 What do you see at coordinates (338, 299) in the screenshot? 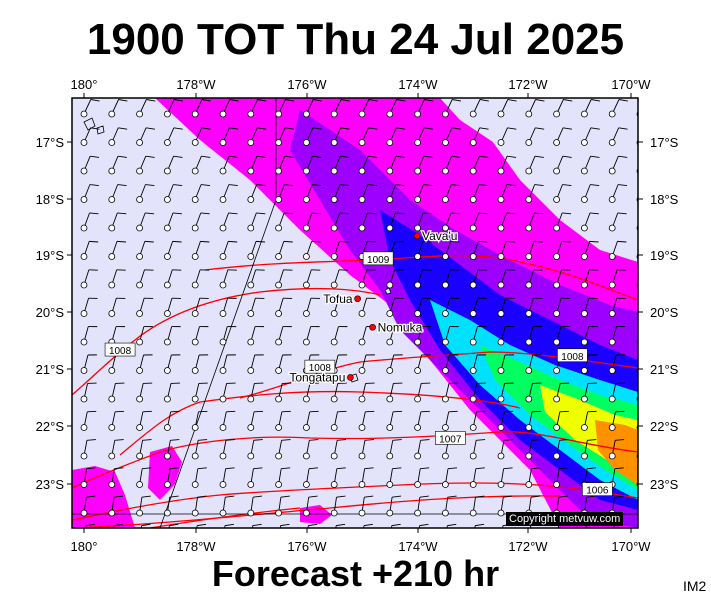
I see `place-name: Tofua` at bounding box center [338, 299].